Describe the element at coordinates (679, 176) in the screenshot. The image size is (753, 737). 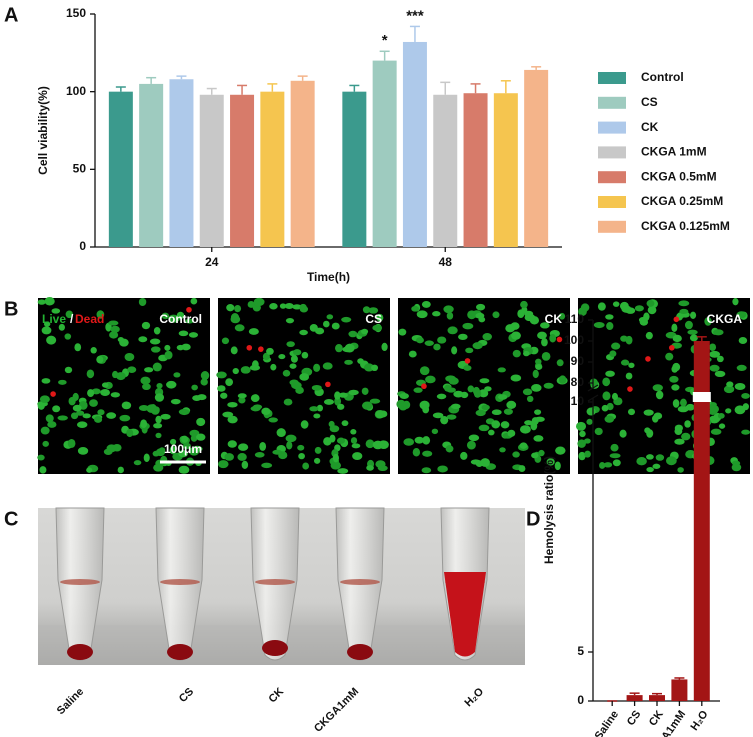
I see `legend-label: CKGA 0.5mM` at that location.